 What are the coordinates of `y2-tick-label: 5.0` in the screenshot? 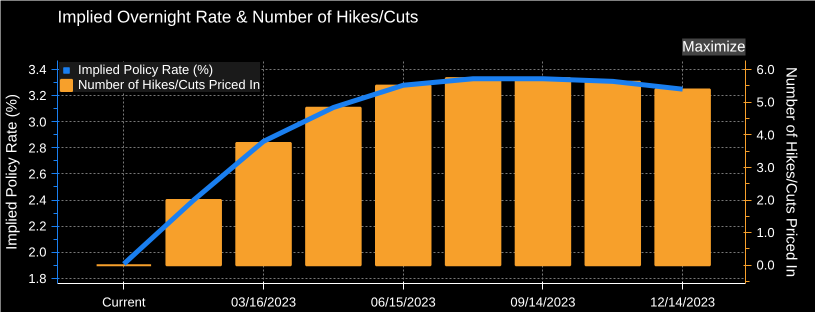 It's located at (765, 102).